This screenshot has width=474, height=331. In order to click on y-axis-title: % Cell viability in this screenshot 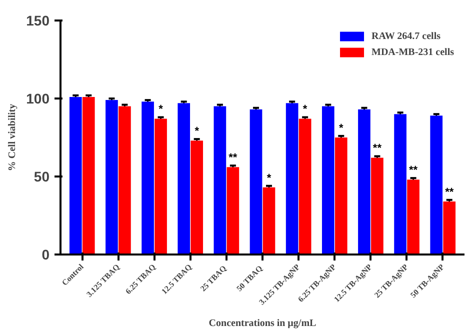, I will do `click(12, 138)`.